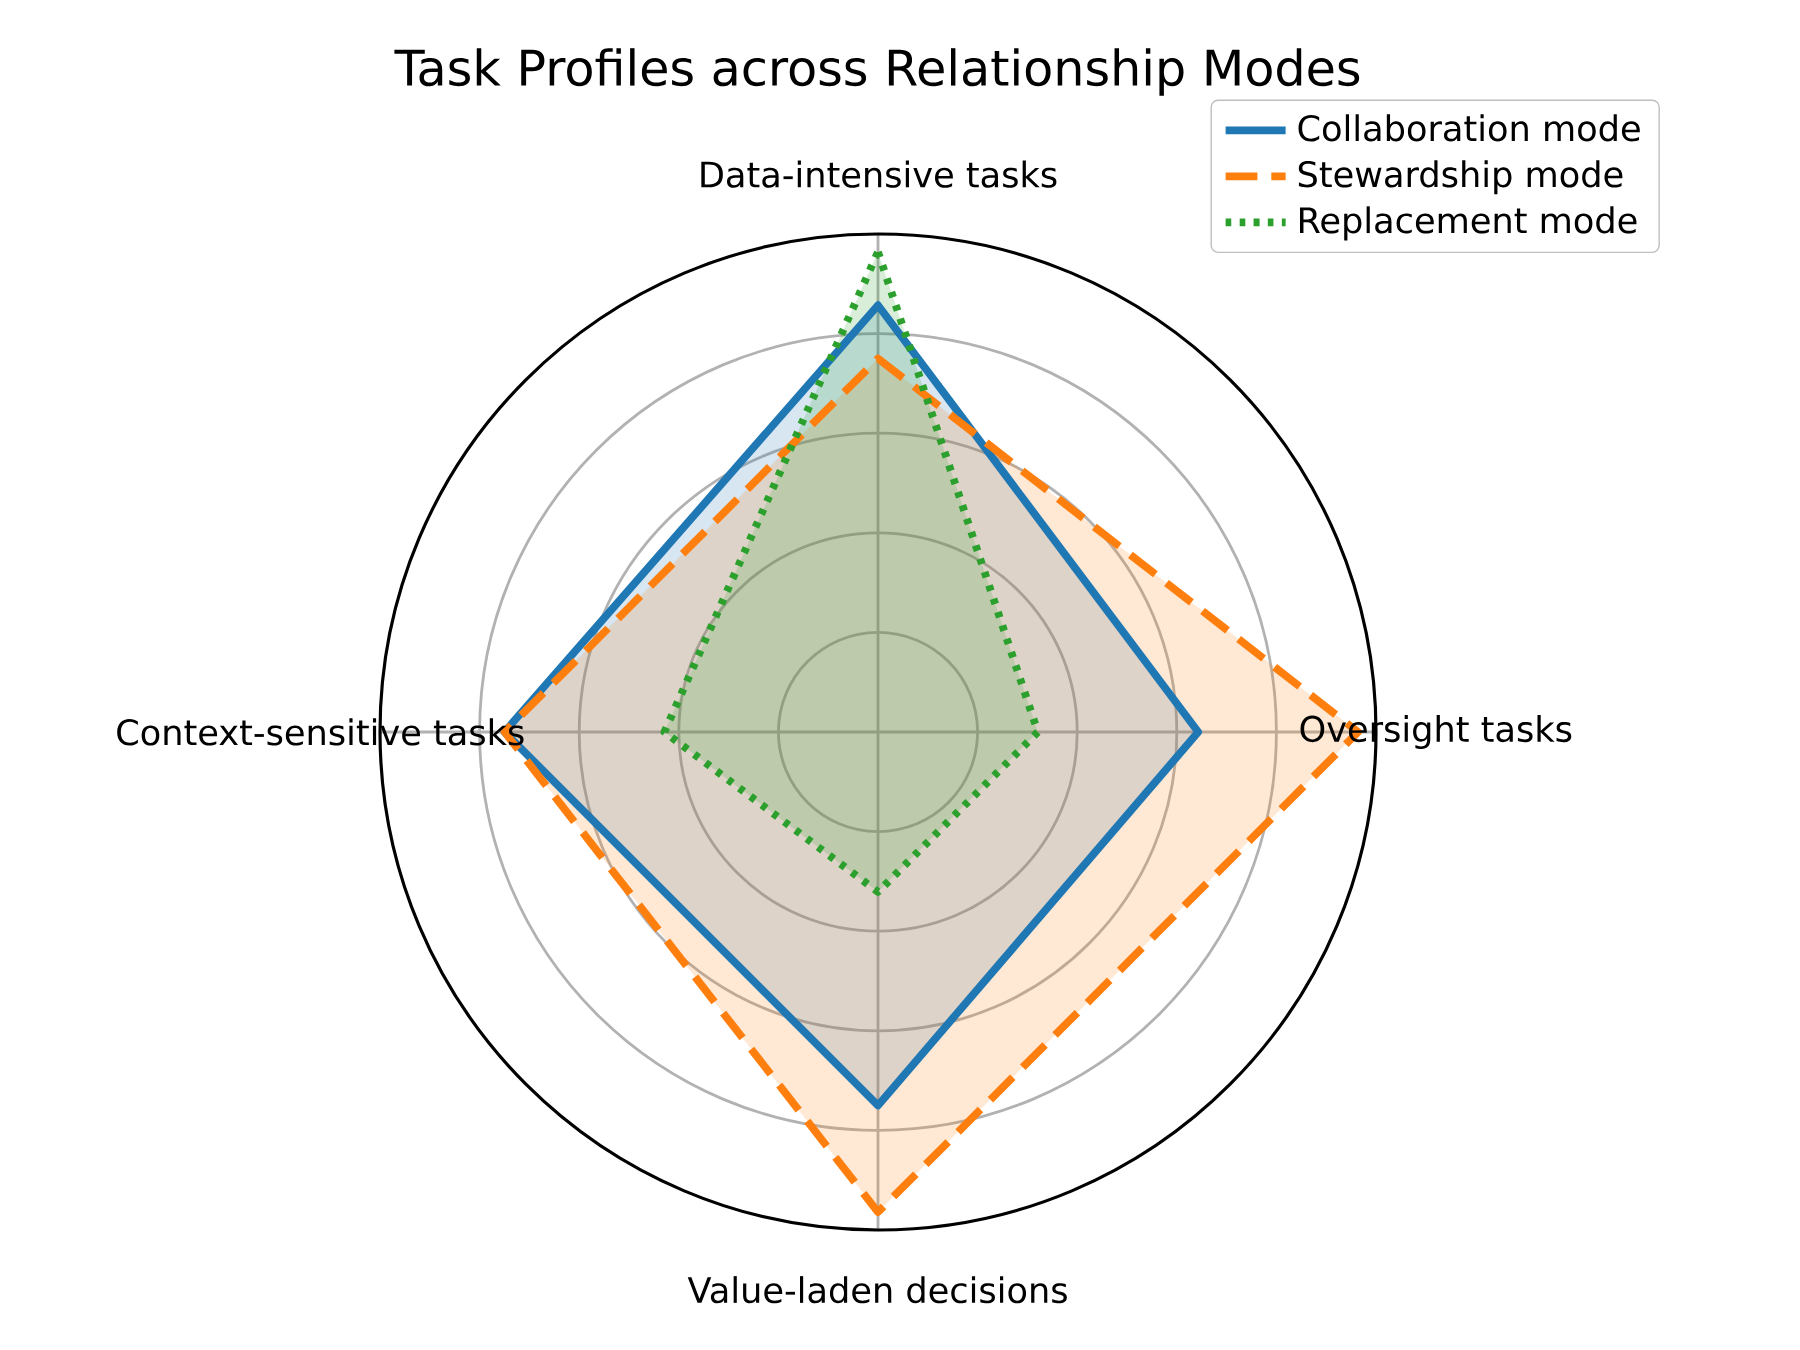 The width and height of the screenshot is (1800, 1350). Describe the element at coordinates (1469, 128) in the screenshot. I see `legend-label: Collaboration mode` at that location.